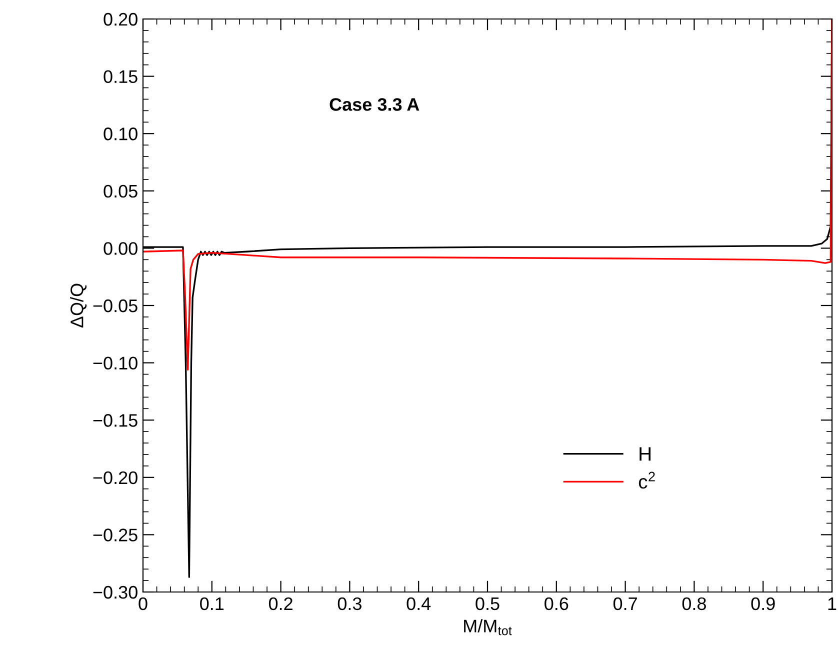 This screenshot has height=666, width=838. What do you see at coordinates (488, 627) in the screenshot?
I see `x-axis-title: M/M$_{tot}$` at bounding box center [488, 627].